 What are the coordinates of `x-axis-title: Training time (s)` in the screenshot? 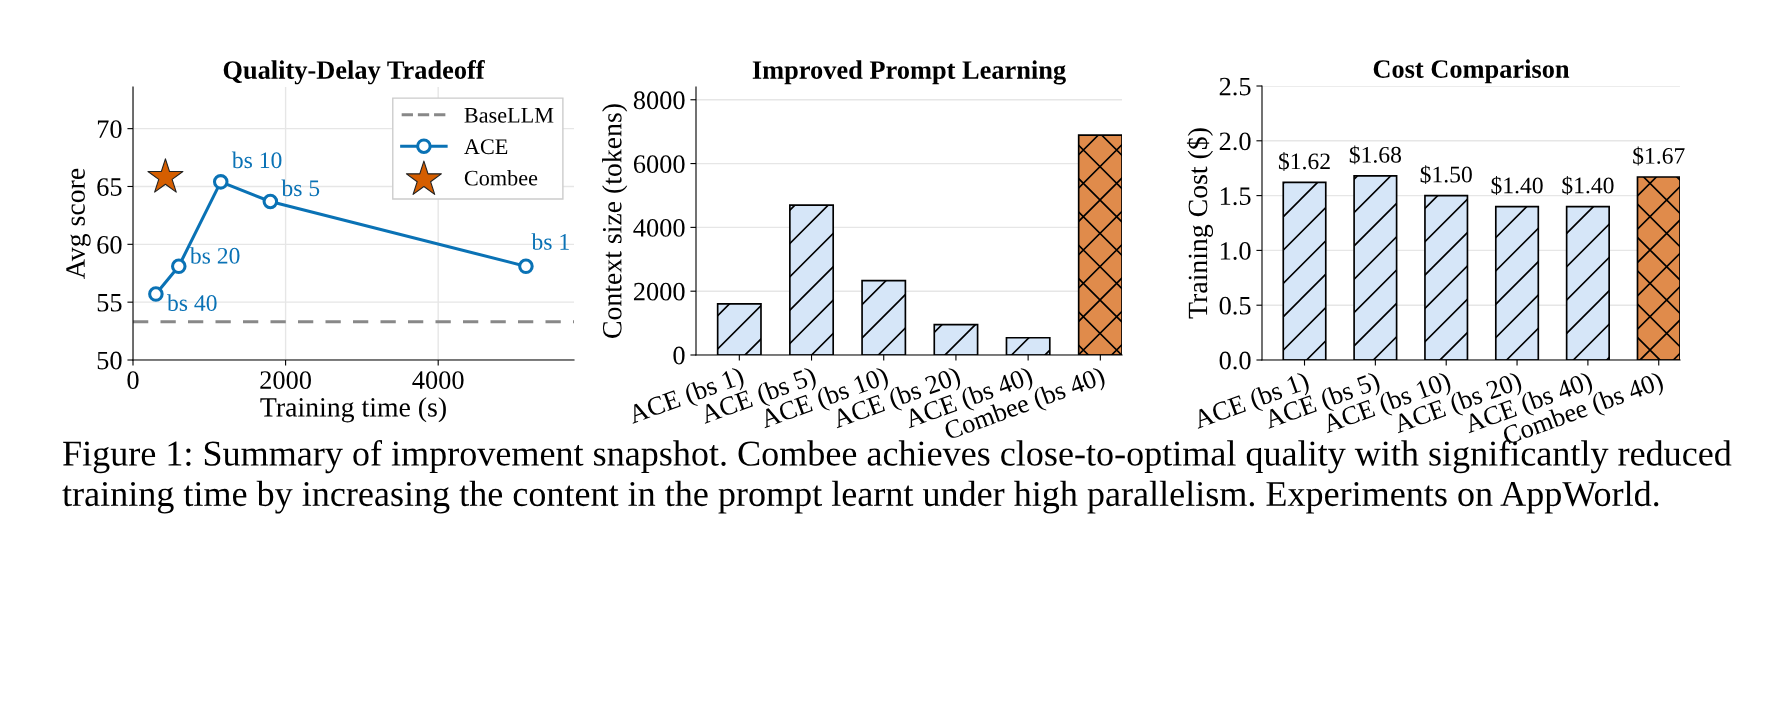 It's located at (353, 410).